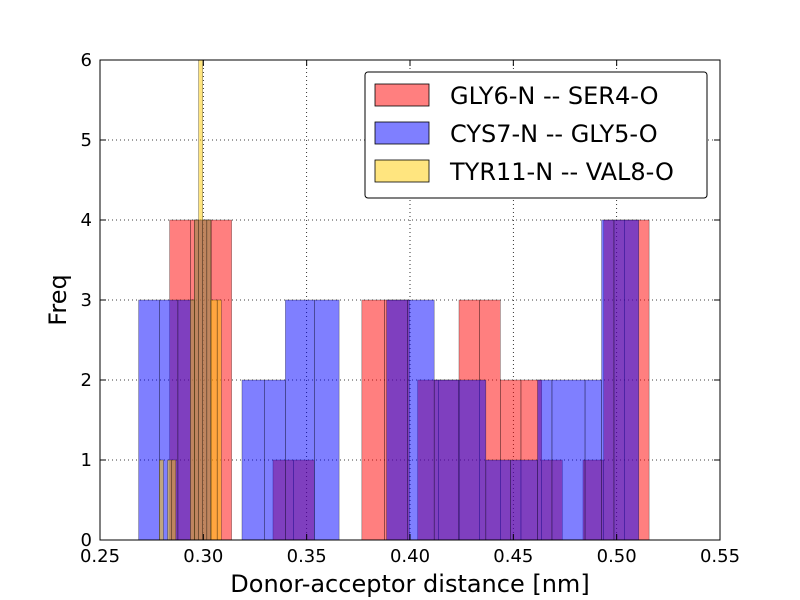 The height and width of the screenshot is (600, 800). I want to click on y-axis-label: Freq, so click(58, 299).